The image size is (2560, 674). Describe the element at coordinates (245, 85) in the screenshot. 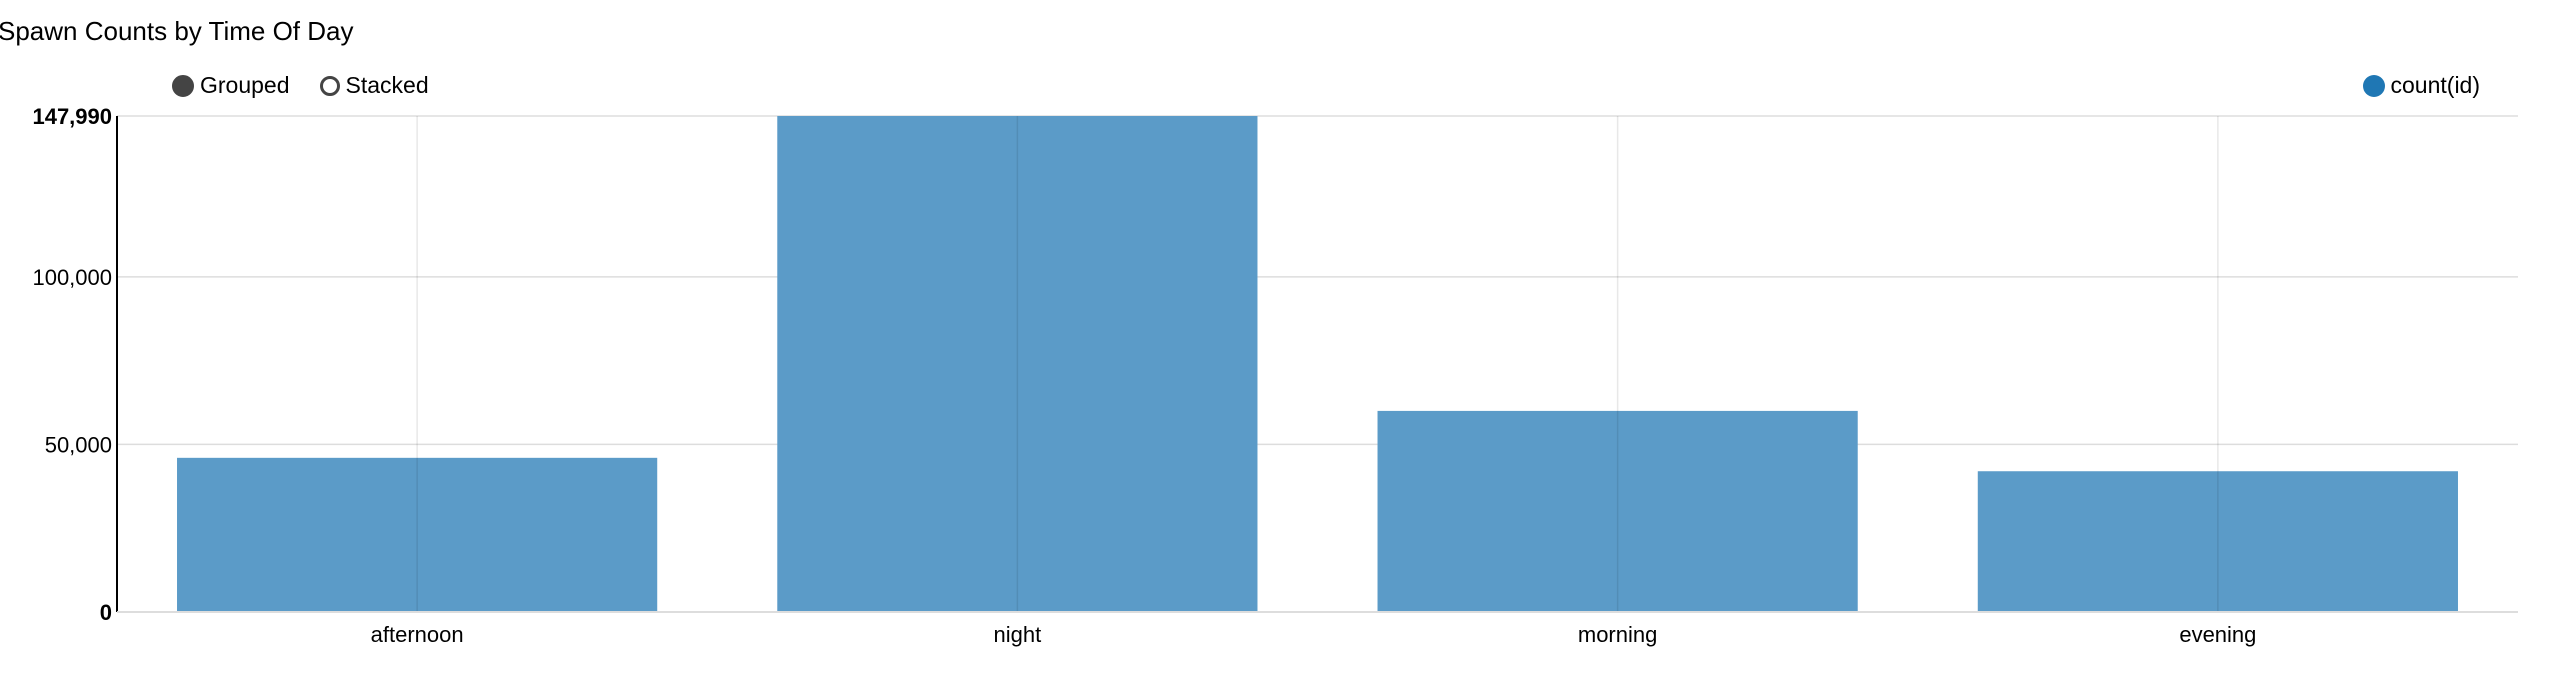

I see `grouped-label: Grouped` at that location.